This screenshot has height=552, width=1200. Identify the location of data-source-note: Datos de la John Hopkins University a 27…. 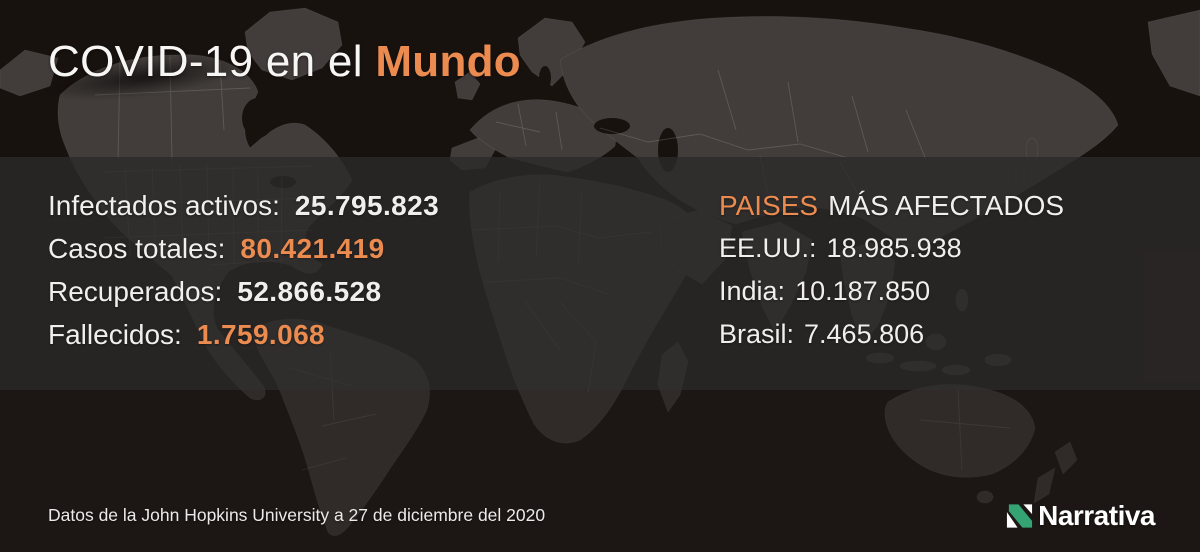
(297, 515).